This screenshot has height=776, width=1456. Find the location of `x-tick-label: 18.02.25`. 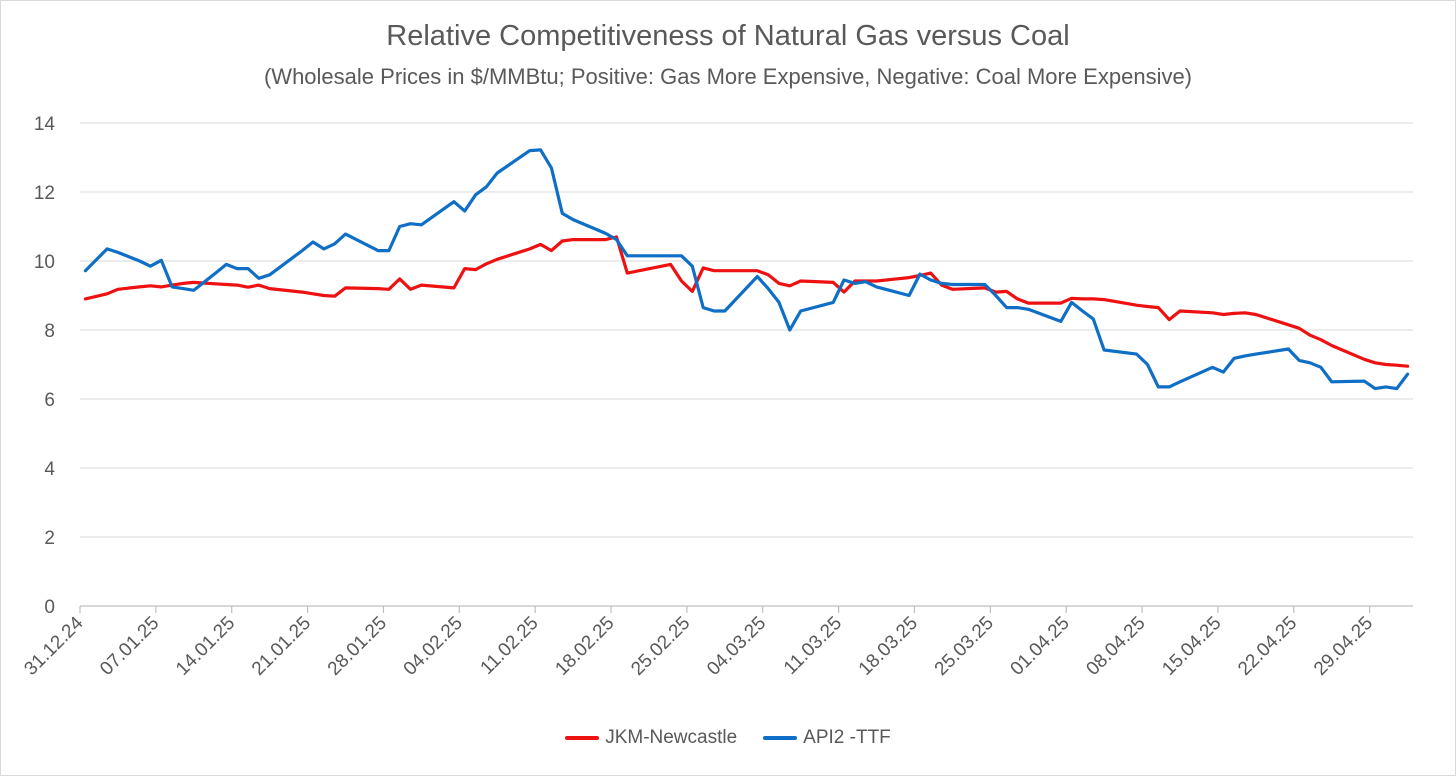

x-tick-label: 18.02.25 is located at coordinates (584, 646).